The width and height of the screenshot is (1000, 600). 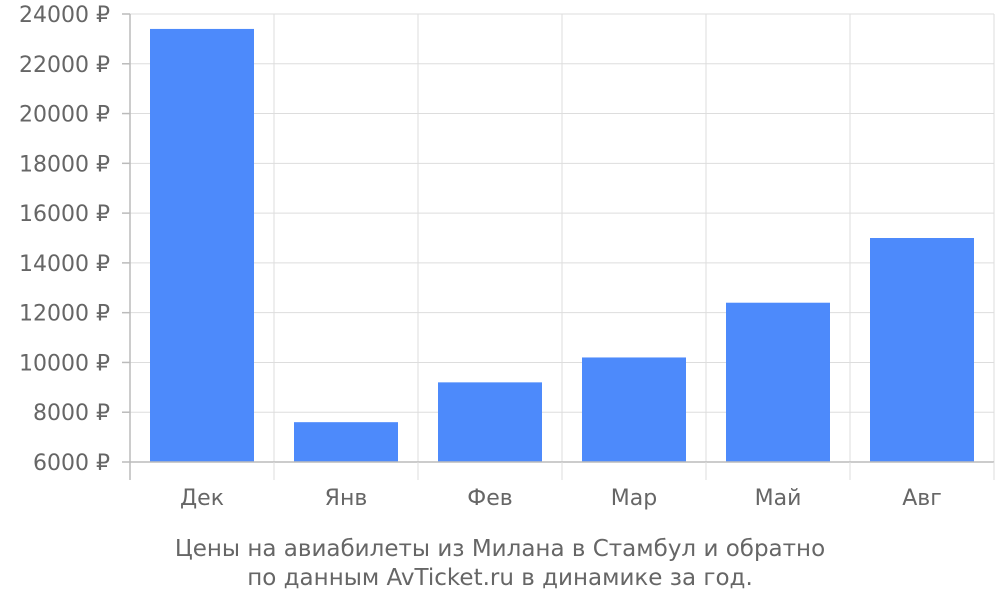 What do you see at coordinates (634, 498) in the screenshot?
I see `x-tick-label: Мар` at bounding box center [634, 498].